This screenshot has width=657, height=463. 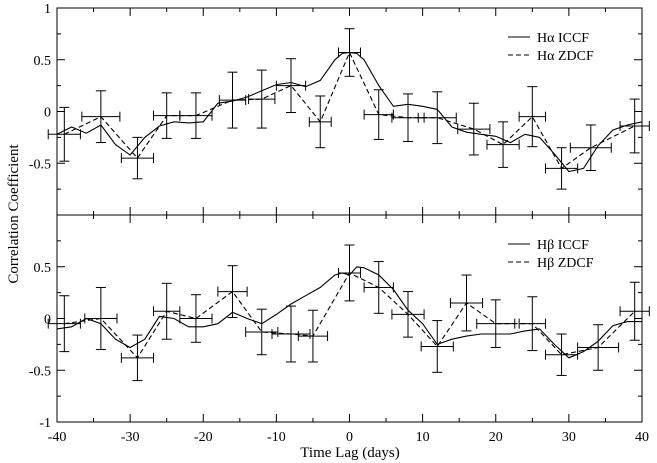 What do you see at coordinates (551, 47) in the screenshot?
I see `legend-halpha: Hα ICCF Hα ZDCF` at bounding box center [551, 47].